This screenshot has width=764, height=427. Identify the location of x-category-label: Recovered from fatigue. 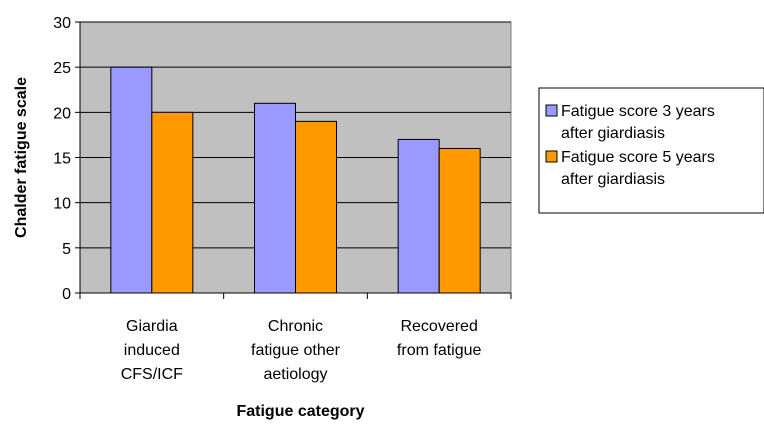
(439, 338).